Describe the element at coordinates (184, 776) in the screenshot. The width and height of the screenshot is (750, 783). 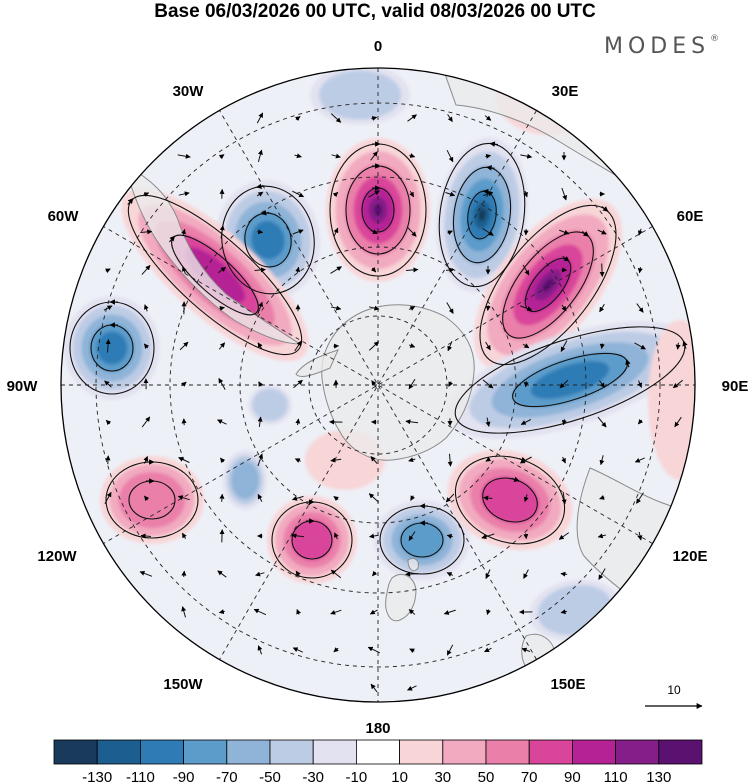
I see `colorbar-tick-label: -90` at that location.